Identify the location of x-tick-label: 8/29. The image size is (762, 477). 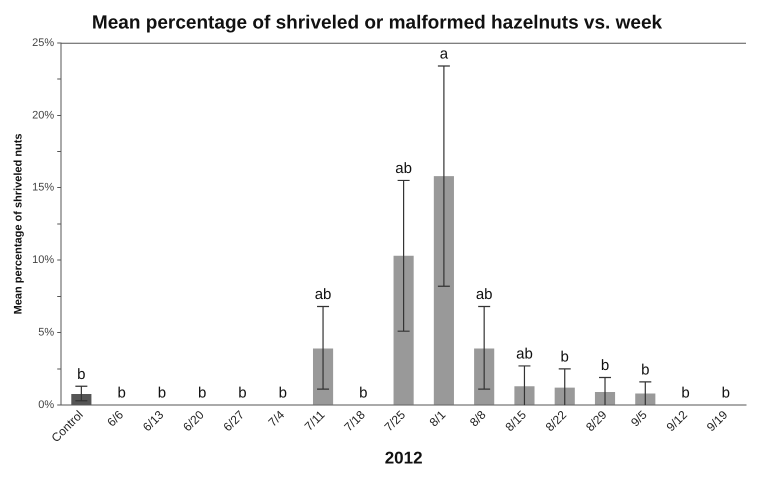
(596, 420).